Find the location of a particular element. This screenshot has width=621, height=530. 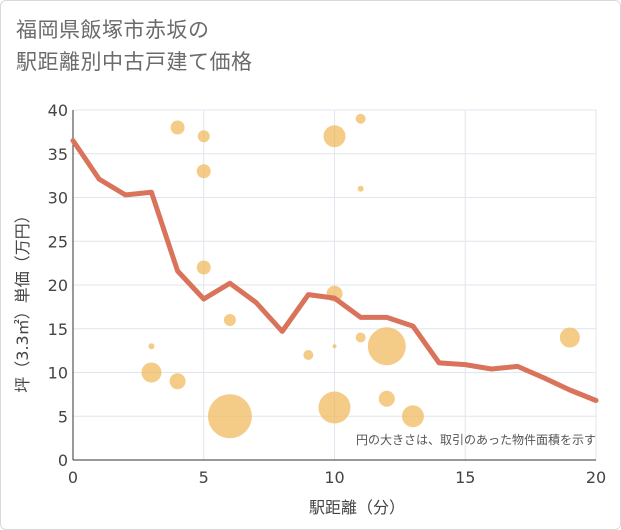

chart-title-line2: 駅距離別中古戸建て価格 is located at coordinates (134, 62).